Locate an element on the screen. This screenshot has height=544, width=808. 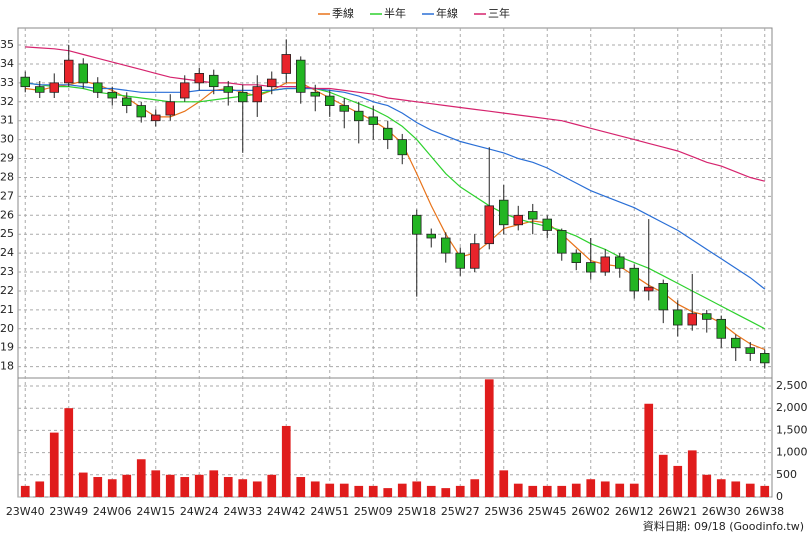
y-tick-label: 31 is located at coordinates (7, 120).